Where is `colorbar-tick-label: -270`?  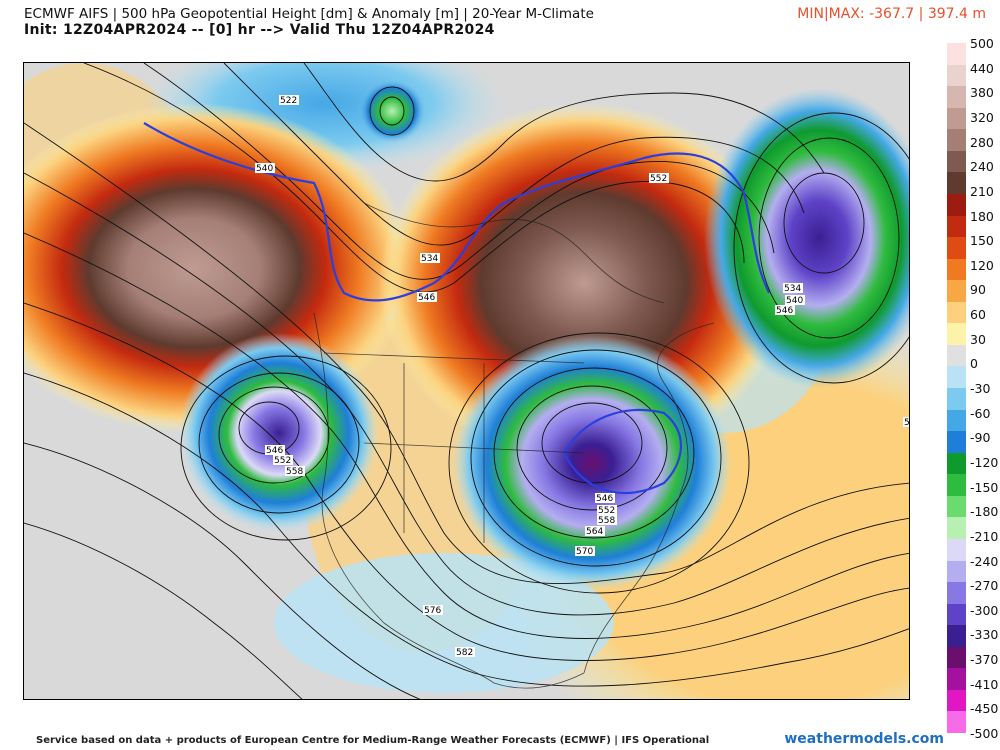 colorbar-tick-label: -270 is located at coordinates (984, 586).